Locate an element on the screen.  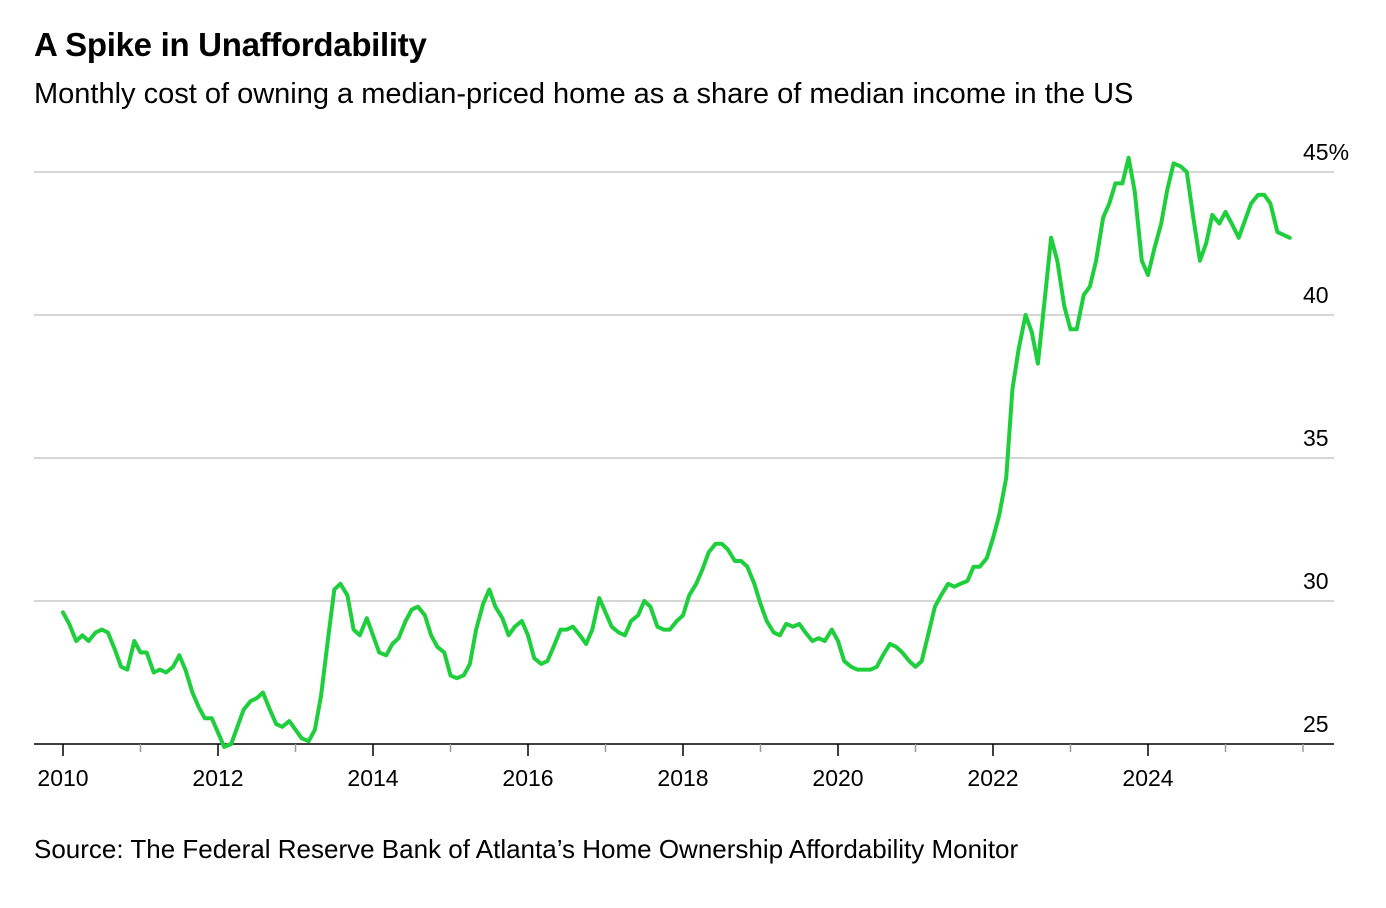
y-tick-label: 40 is located at coordinates (1316, 295).